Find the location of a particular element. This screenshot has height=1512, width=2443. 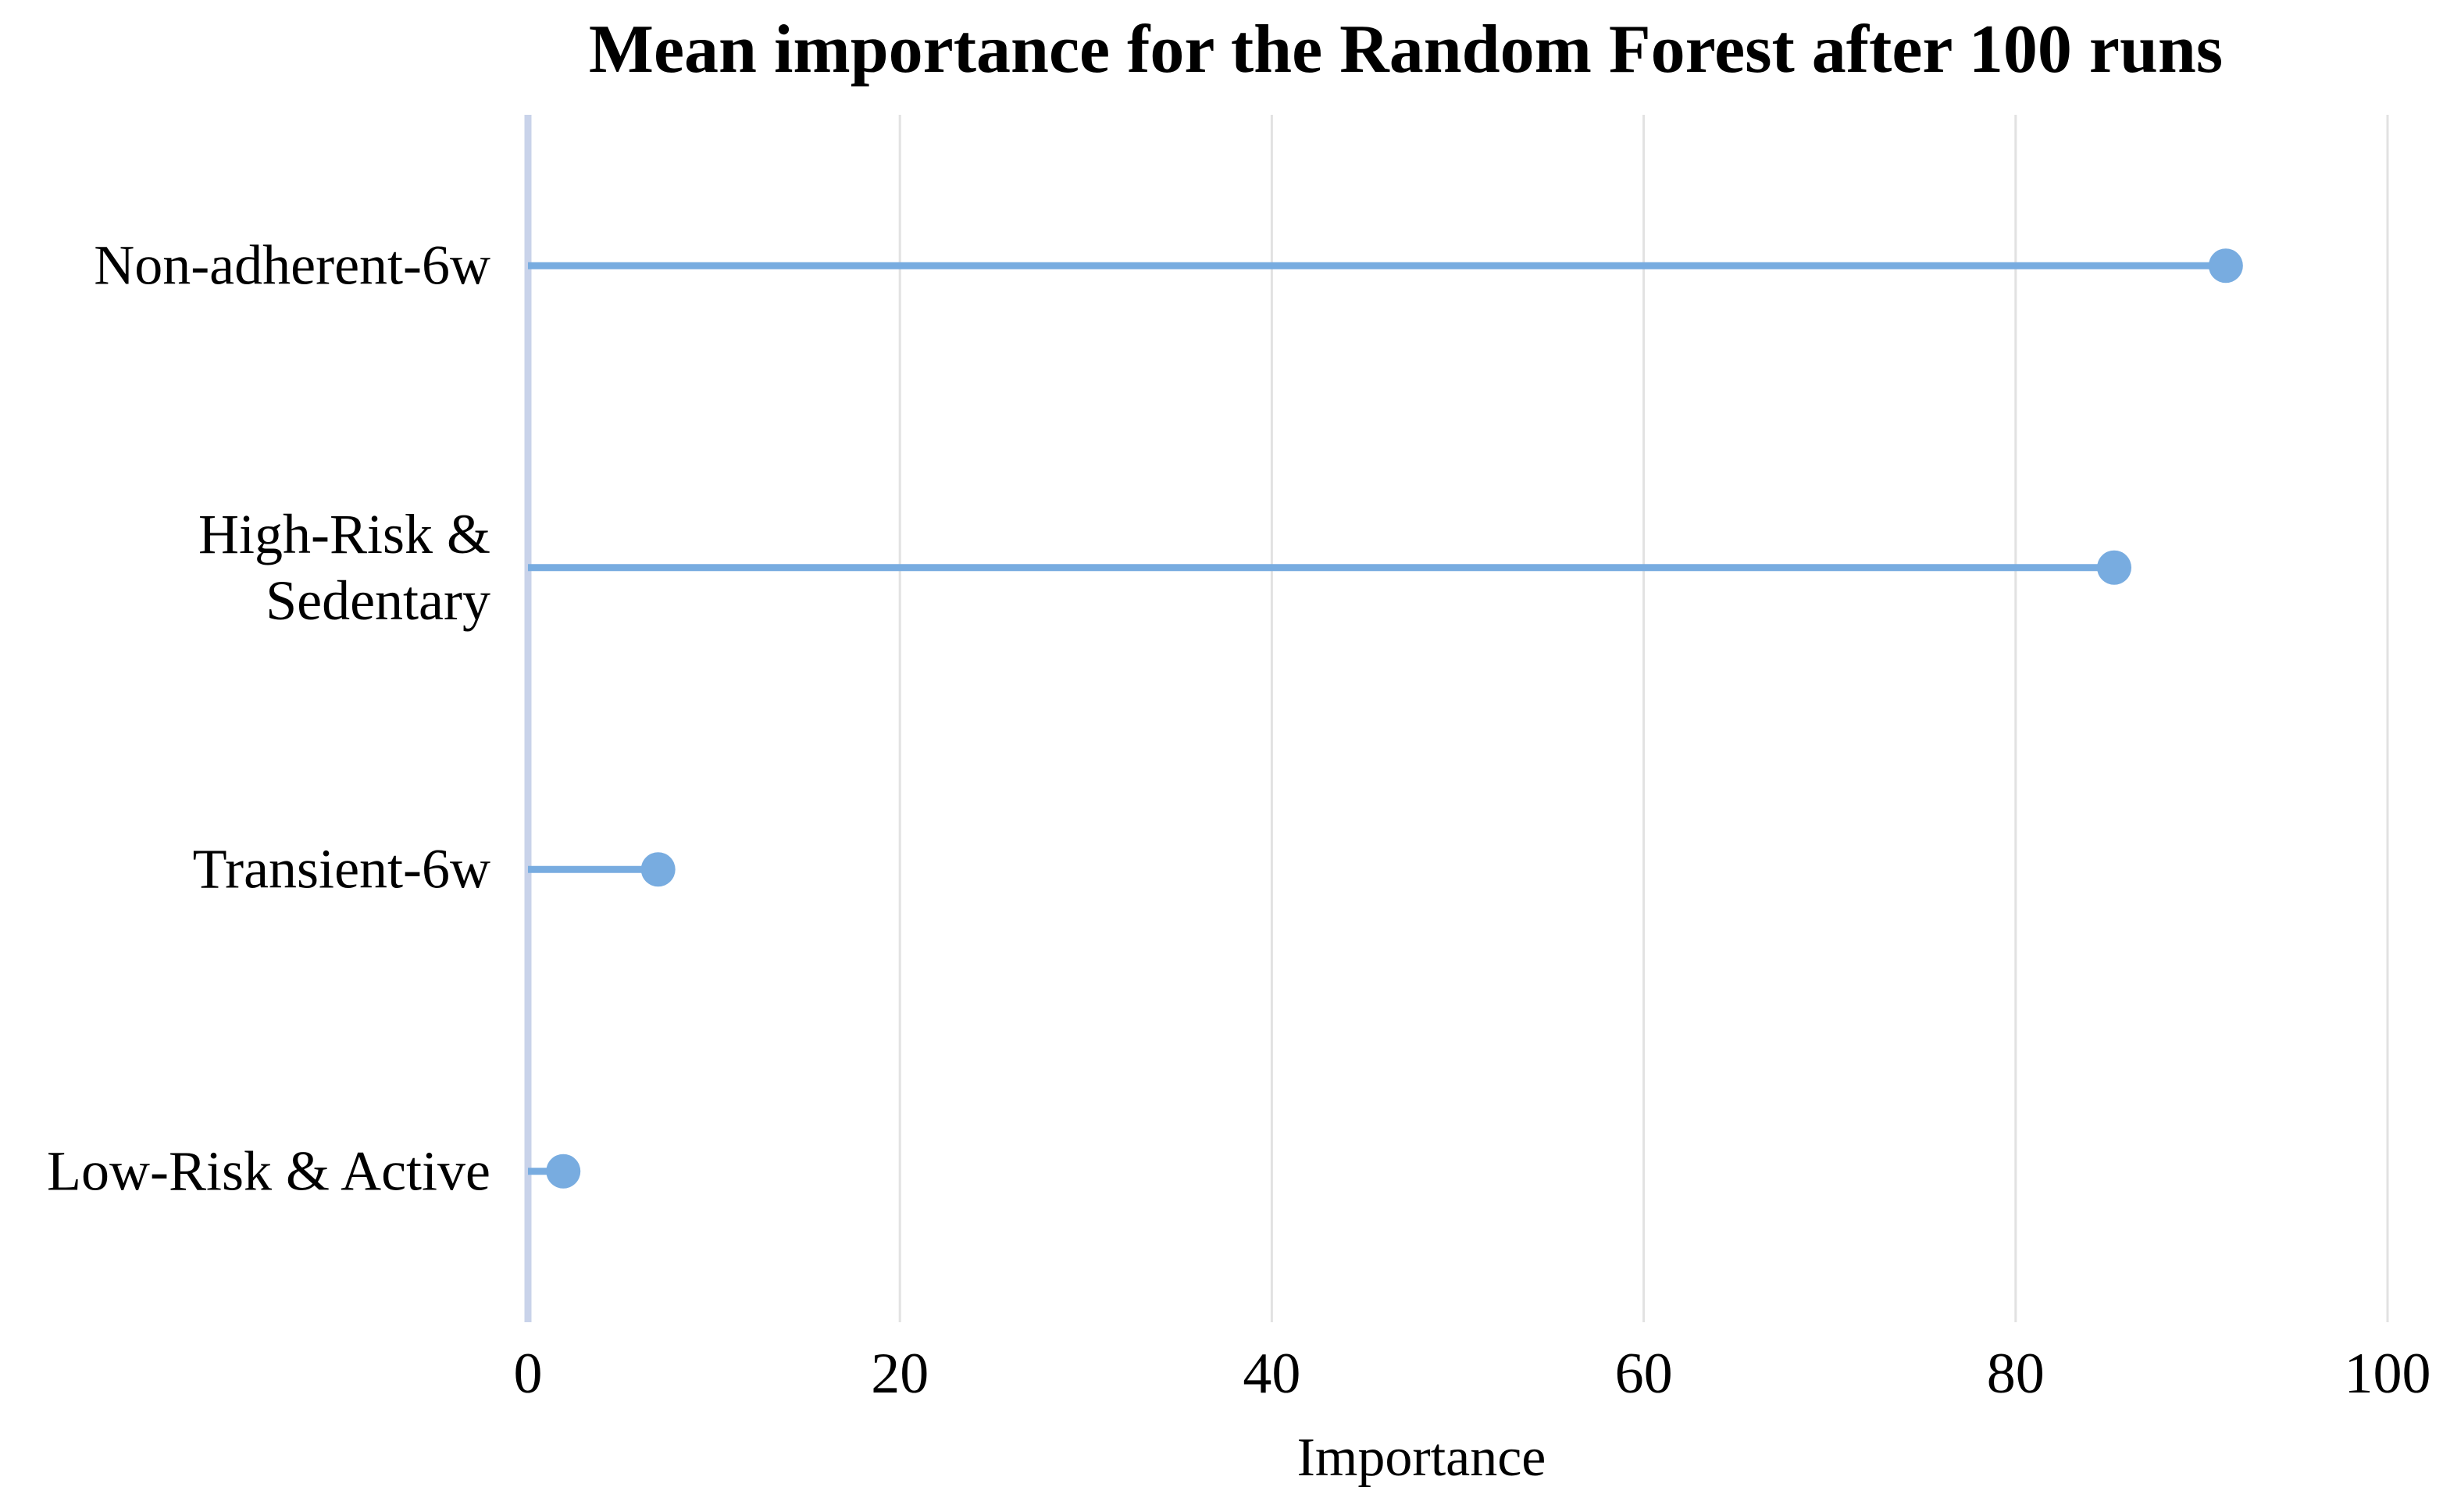

category-label-0: Non-adherent-6w is located at coordinates (292, 265).